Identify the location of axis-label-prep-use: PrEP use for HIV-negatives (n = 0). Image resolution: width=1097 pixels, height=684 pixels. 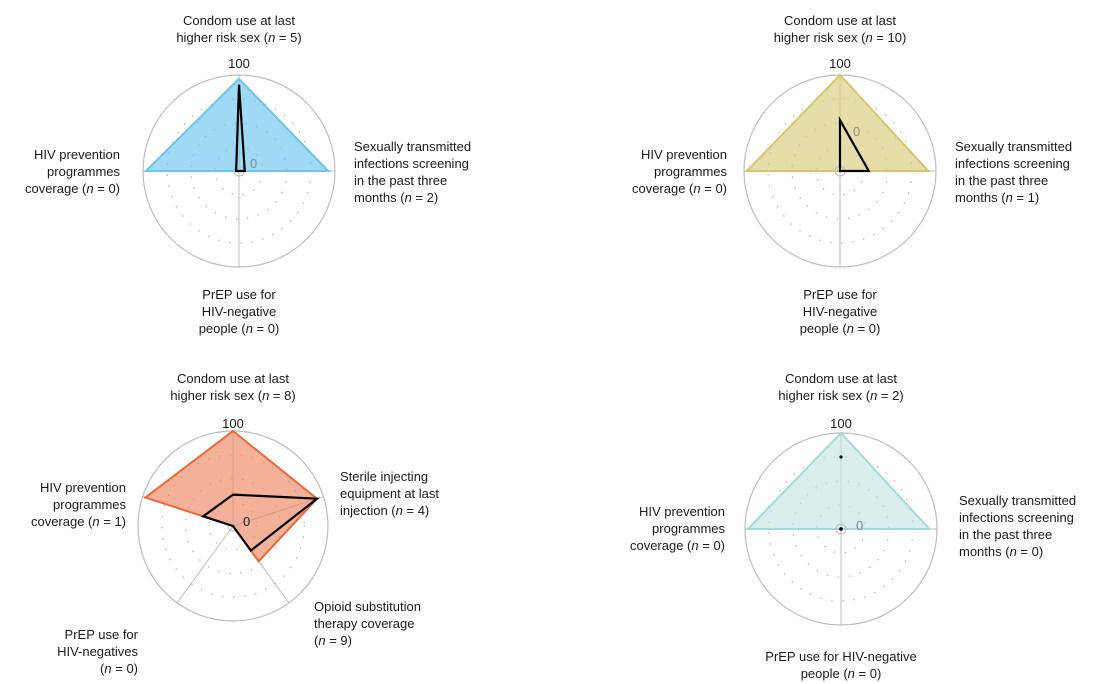
(97, 651).